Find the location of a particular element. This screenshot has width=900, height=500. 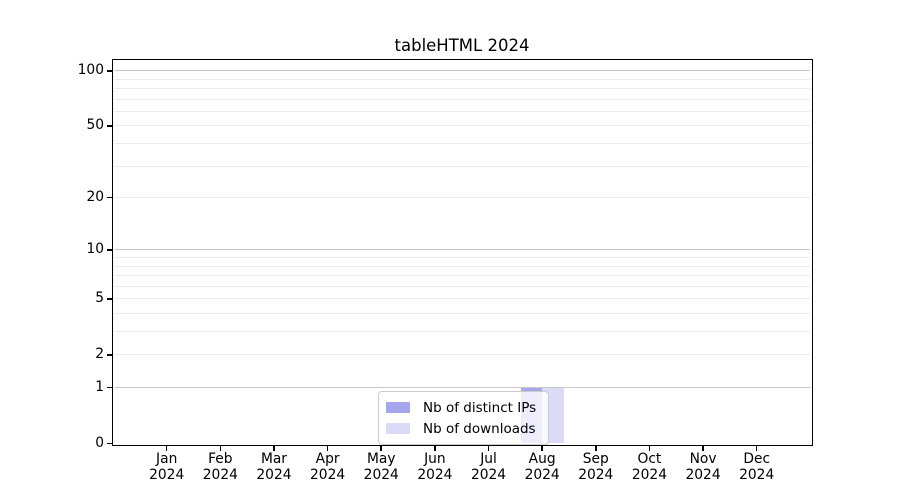

x-axis-tick-label: Nov 2024 is located at coordinates (703, 467).